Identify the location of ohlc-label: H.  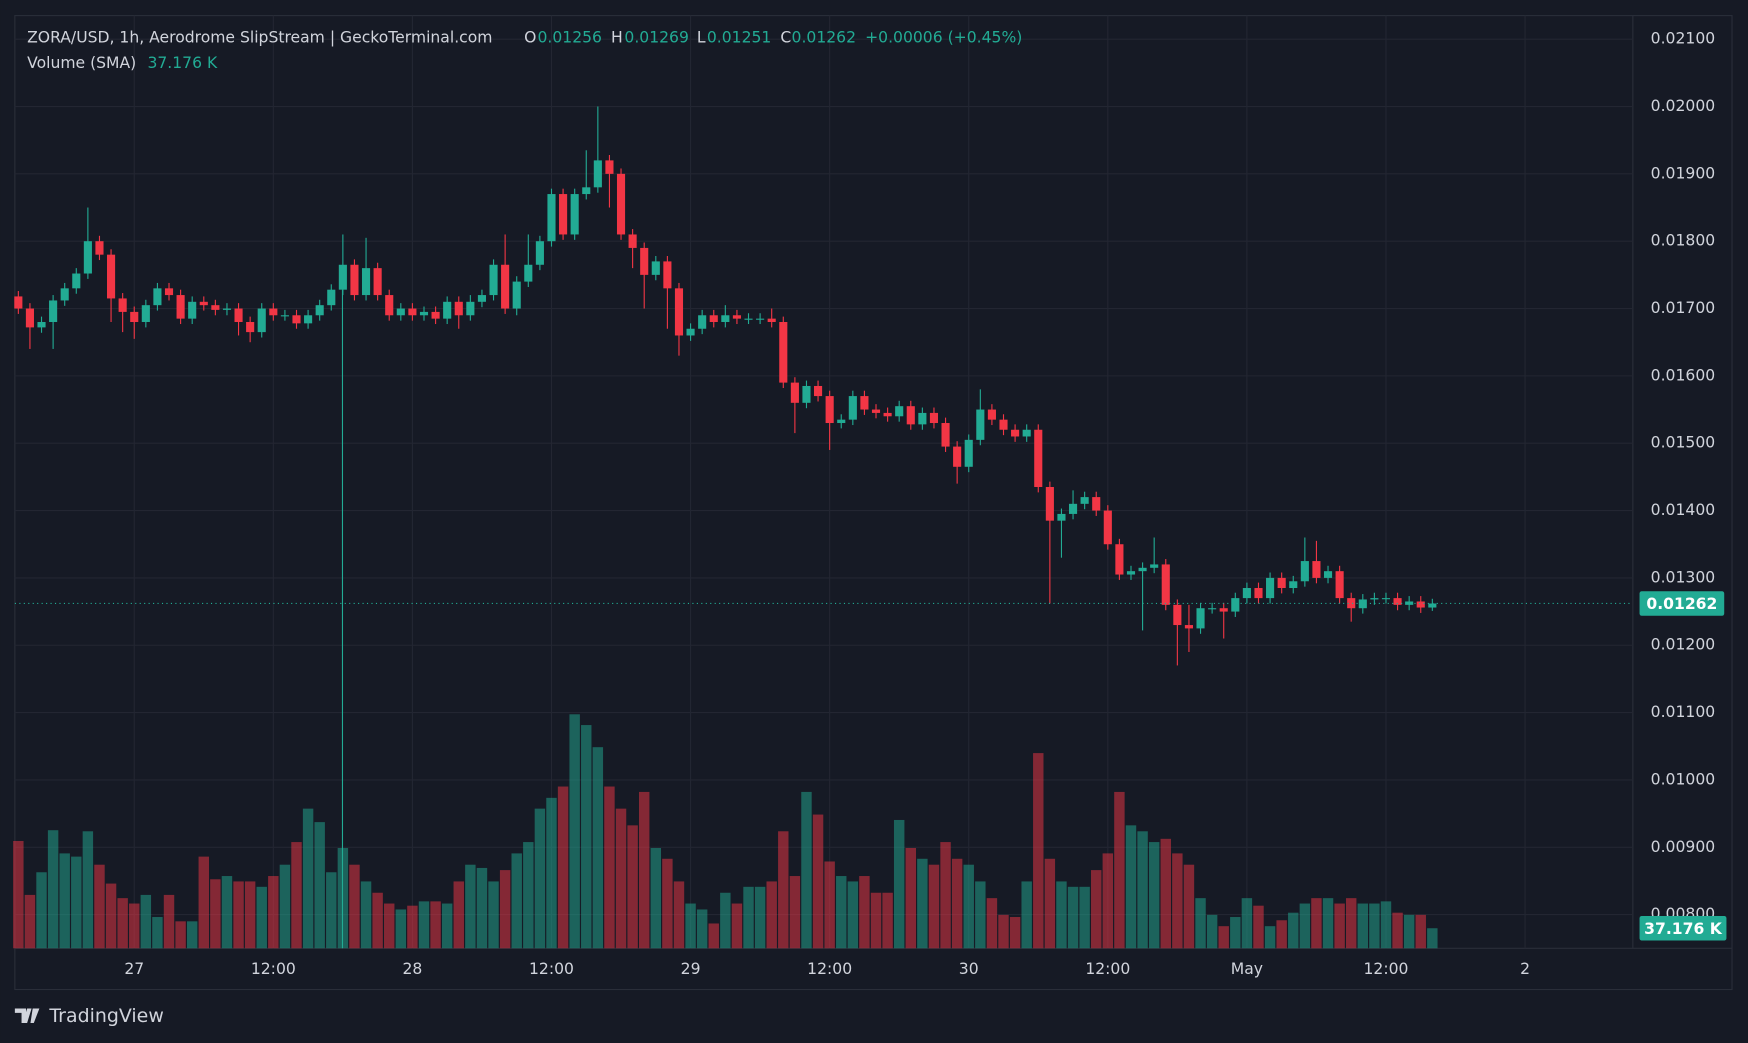
(617, 37).